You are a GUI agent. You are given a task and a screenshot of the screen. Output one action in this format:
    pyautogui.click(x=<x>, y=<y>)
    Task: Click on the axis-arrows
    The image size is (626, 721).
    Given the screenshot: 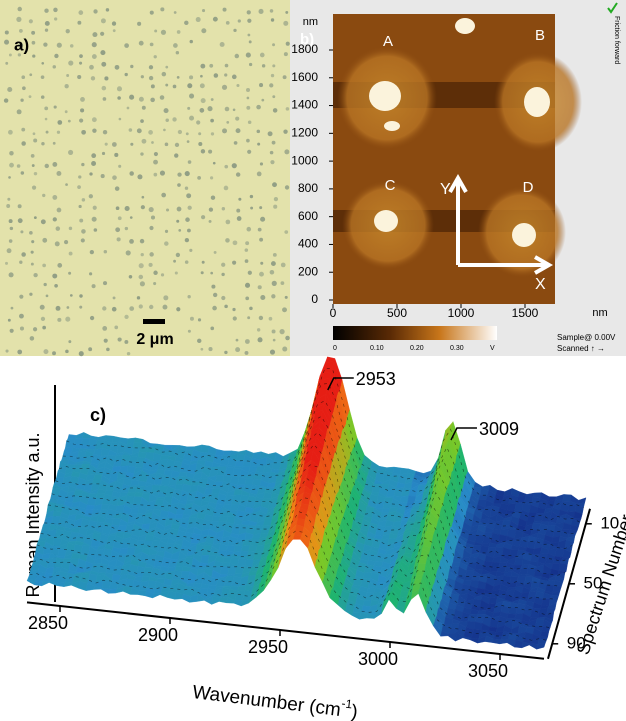 What is the action you would take?
    pyautogui.click(x=501, y=224)
    